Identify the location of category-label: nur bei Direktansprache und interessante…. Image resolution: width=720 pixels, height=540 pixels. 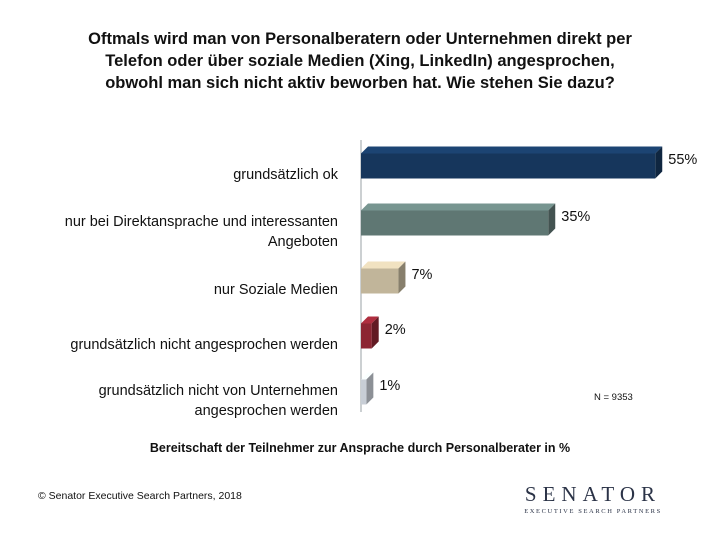
(201, 232).